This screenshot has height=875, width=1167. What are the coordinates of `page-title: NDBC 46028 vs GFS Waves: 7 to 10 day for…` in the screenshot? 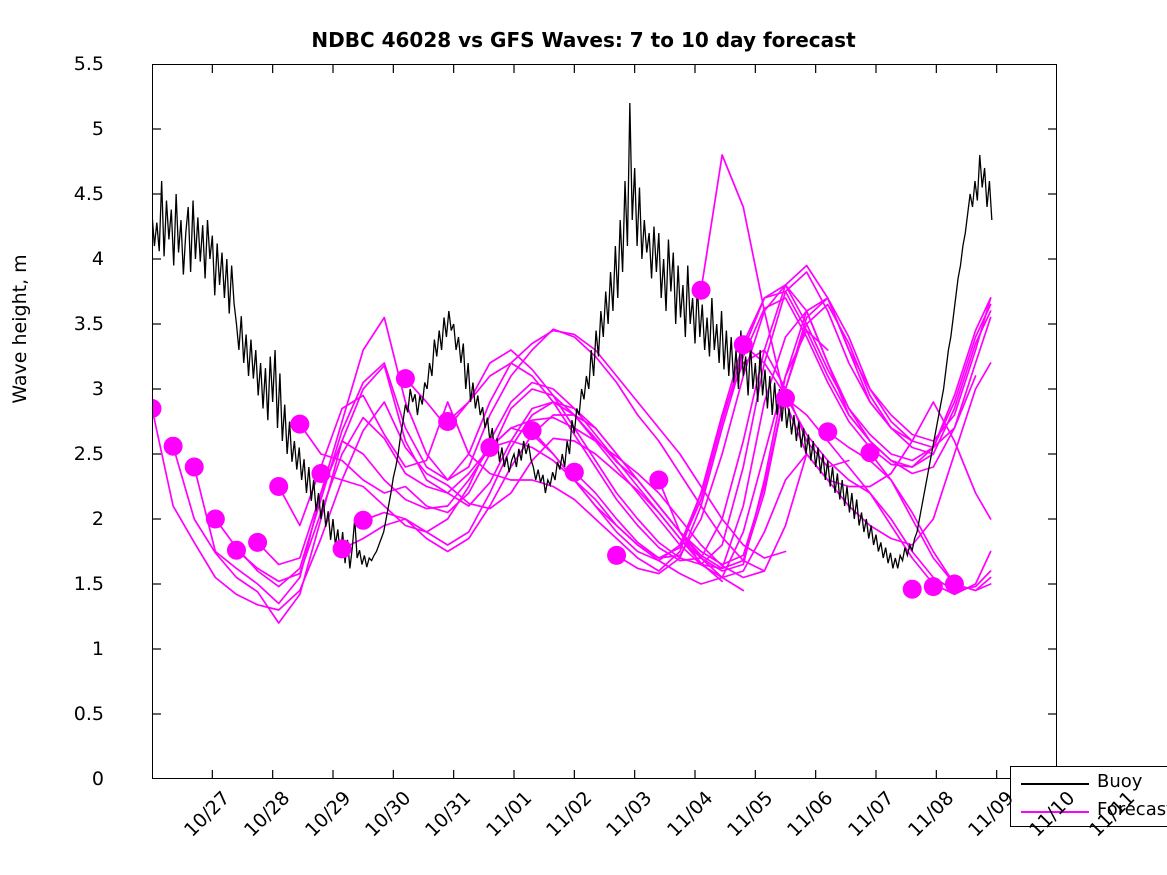 It's located at (583, 40).